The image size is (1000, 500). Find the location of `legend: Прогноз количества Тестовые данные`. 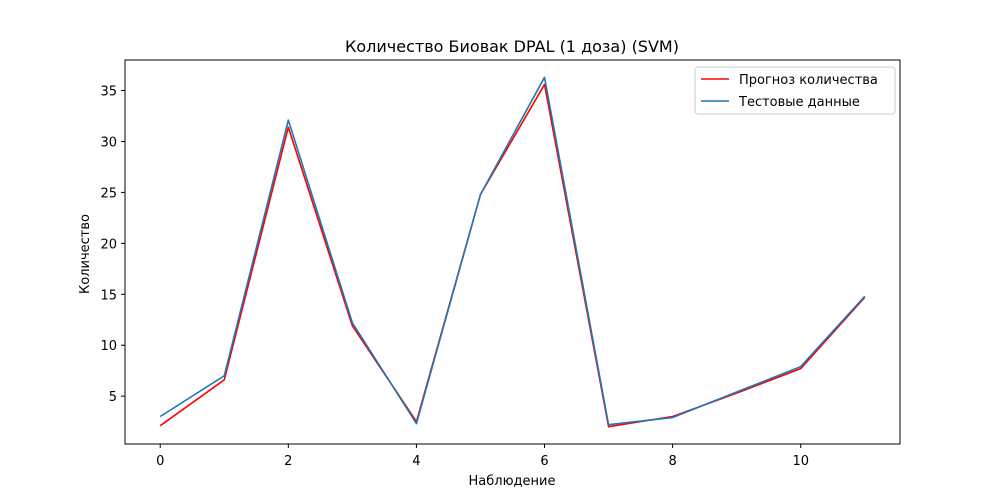

legend: Прогноз количества Тестовые данные is located at coordinates (795, 90).